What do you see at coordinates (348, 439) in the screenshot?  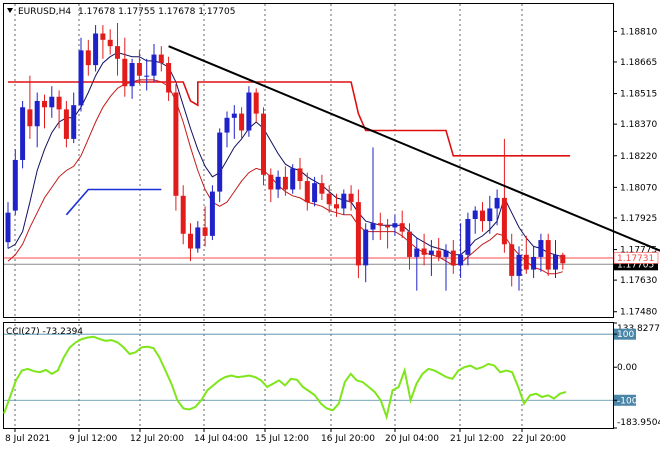 I see `x-tick-label: 16 Jul 20:00` at bounding box center [348, 439].